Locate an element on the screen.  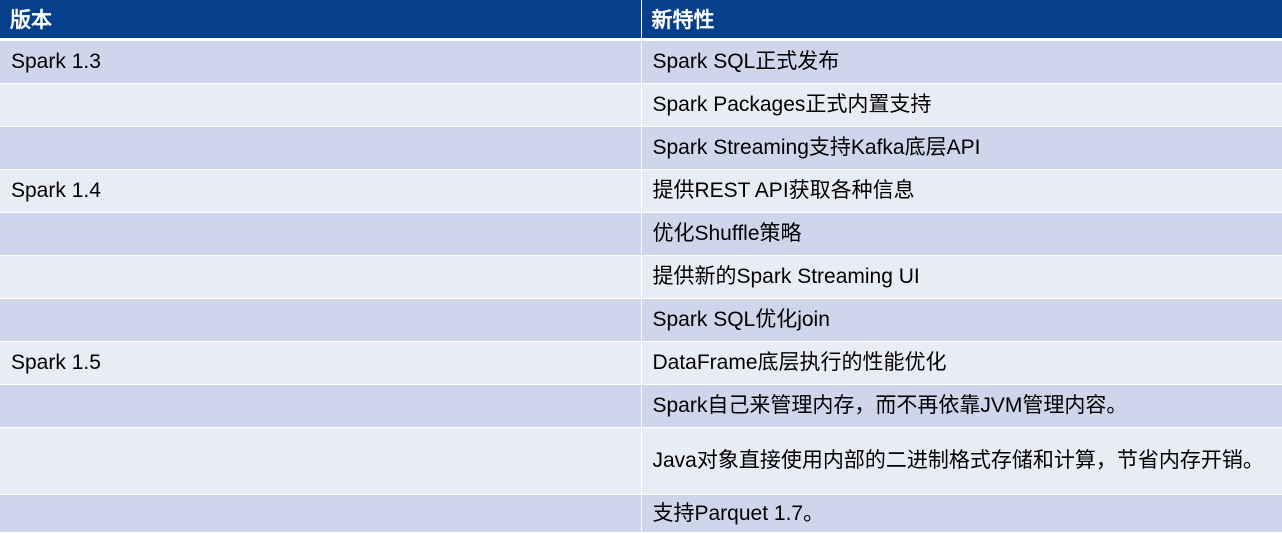
table-row: Spark 1.3 Spark SQL正式发布 is located at coordinates (641, 61).